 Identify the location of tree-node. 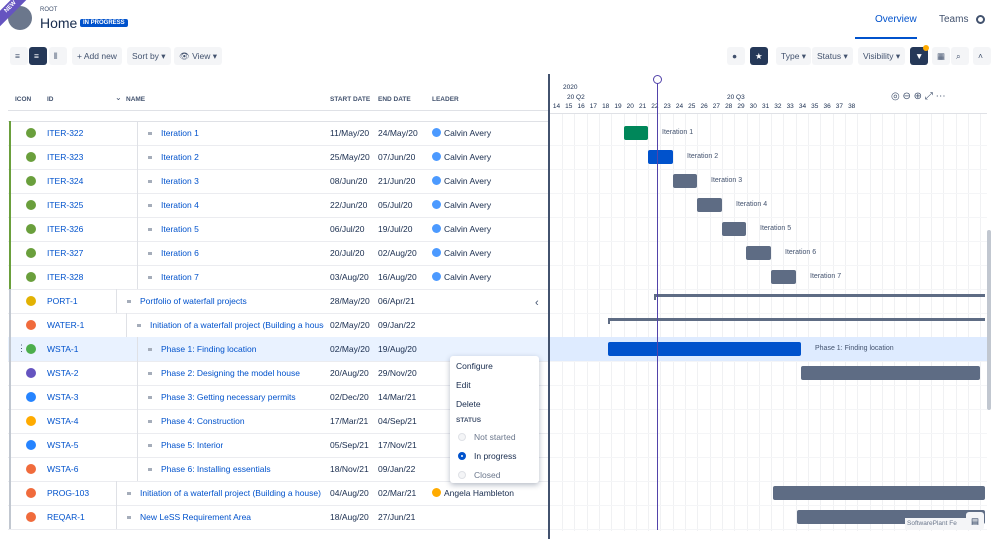
(150, 445).